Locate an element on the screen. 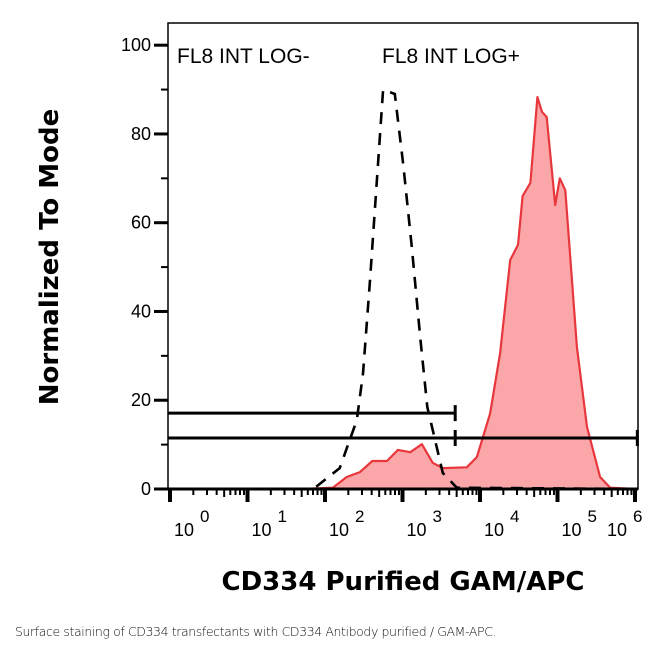 This screenshot has height=670, width=663. x-tick-exponent: 1 is located at coordinates (282, 516).